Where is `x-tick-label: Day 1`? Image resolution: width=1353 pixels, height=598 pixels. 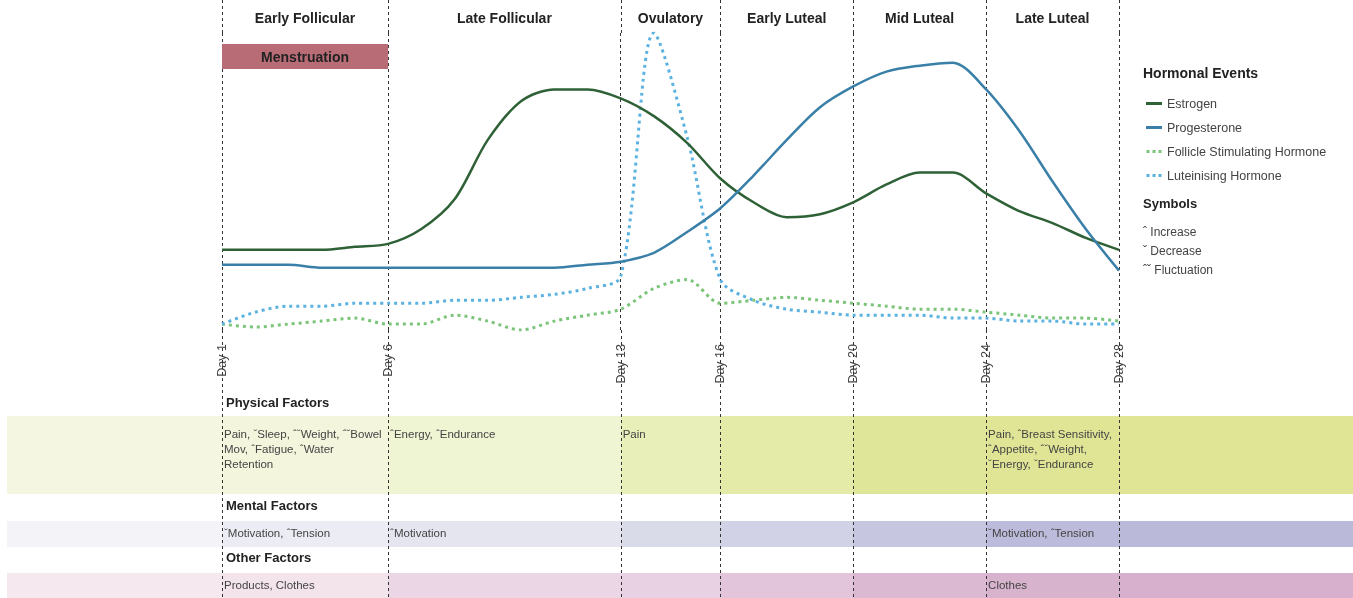
x-tick-label: Day 1 is located at coordinates (222, 360).